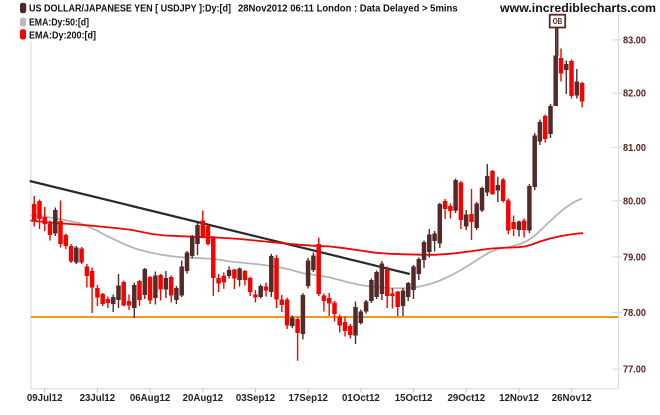 Image resolution: width=660 pixels, height=415 pixels. I want to click on svg-text:US DOLLAR/JAPANESE YEN [ USDJP: US DOLLAR/JAPANESE YEN [ USDJPY ]:Dy:[d], so click(130, 9).